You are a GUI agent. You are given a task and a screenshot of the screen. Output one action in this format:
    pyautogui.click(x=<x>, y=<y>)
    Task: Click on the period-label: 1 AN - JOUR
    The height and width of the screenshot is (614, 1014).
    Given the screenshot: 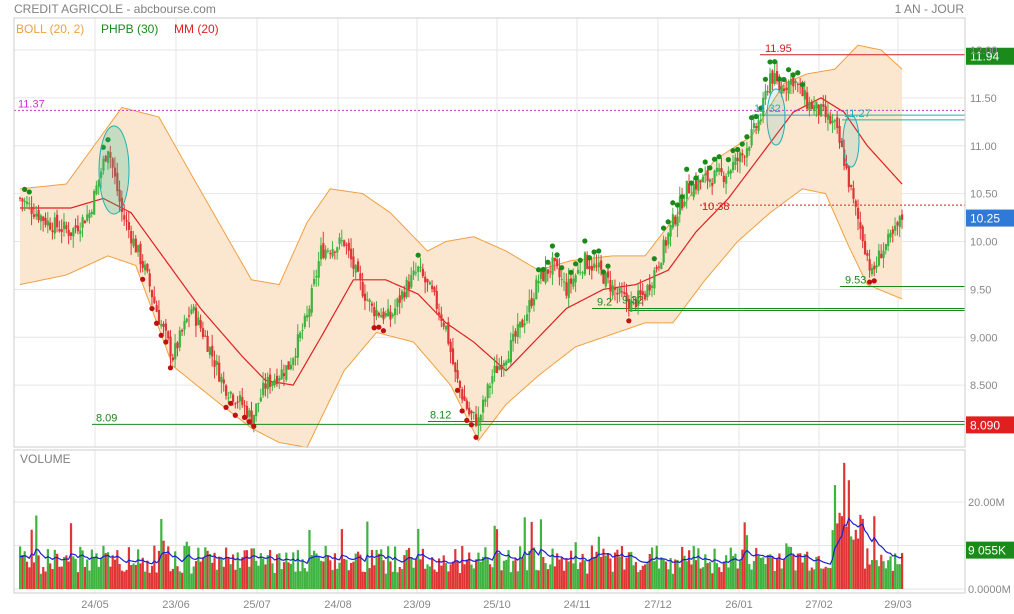 What is the action you would take?
    pyautogui.click(x=929, y=9)
    